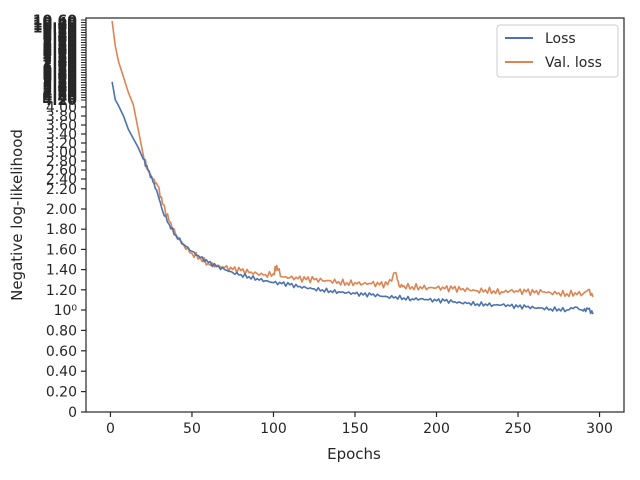  I want to click on y-tick-label-10⁰: 10⁰, so click(66, 311).